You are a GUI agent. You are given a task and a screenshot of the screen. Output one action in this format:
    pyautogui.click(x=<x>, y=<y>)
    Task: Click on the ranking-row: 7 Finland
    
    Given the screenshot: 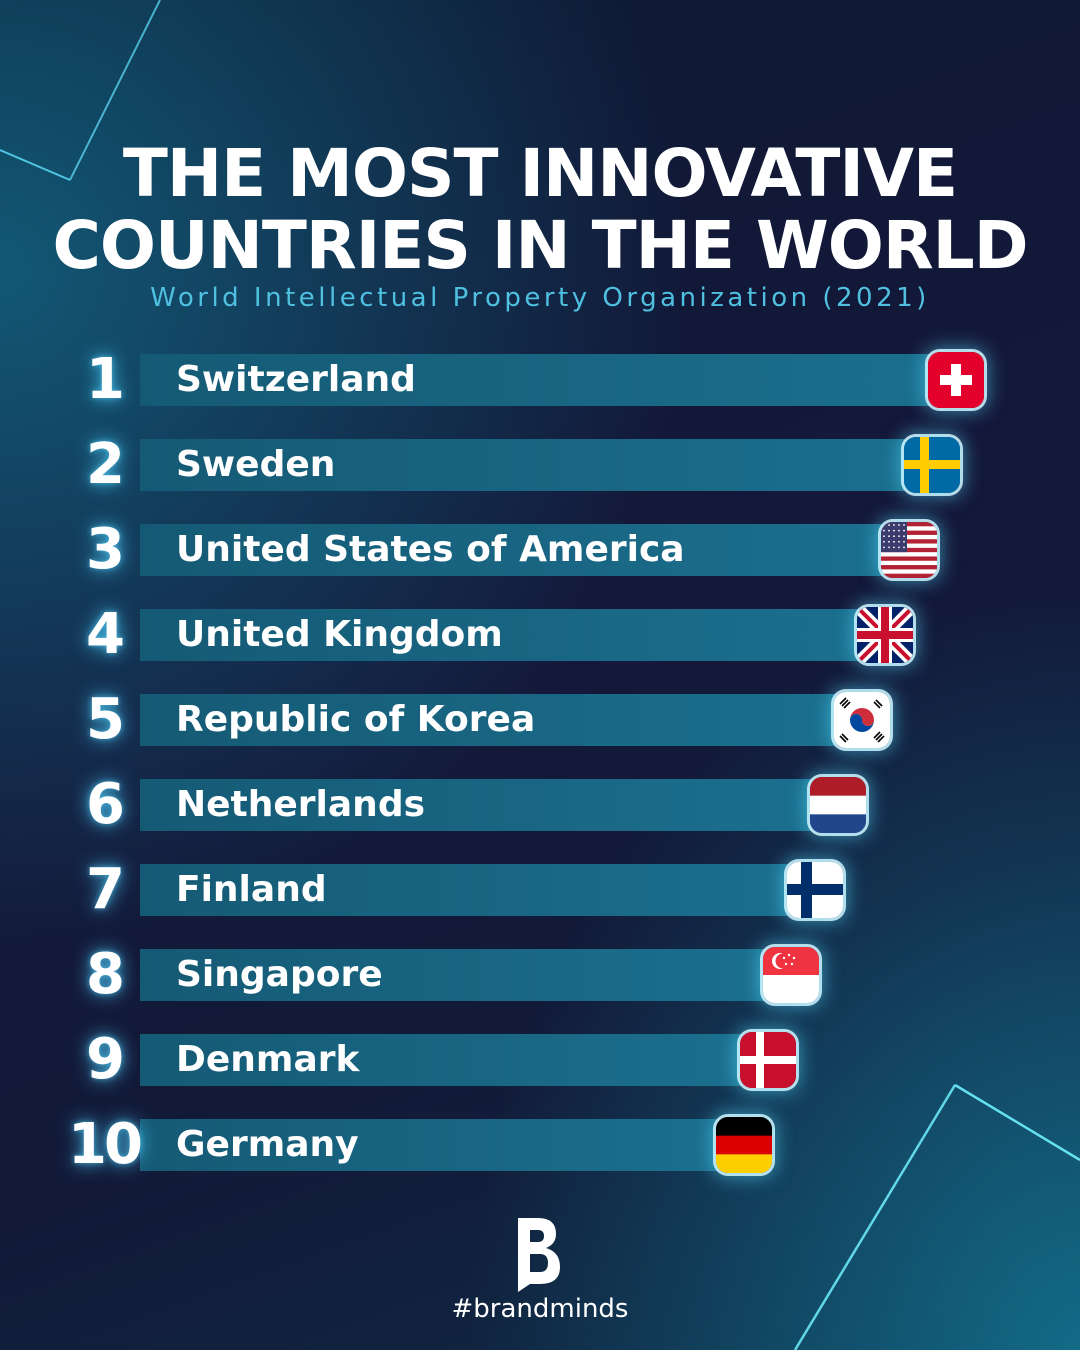 What is the action you would take?
    pyautogui.click(x=540, y=890)
    